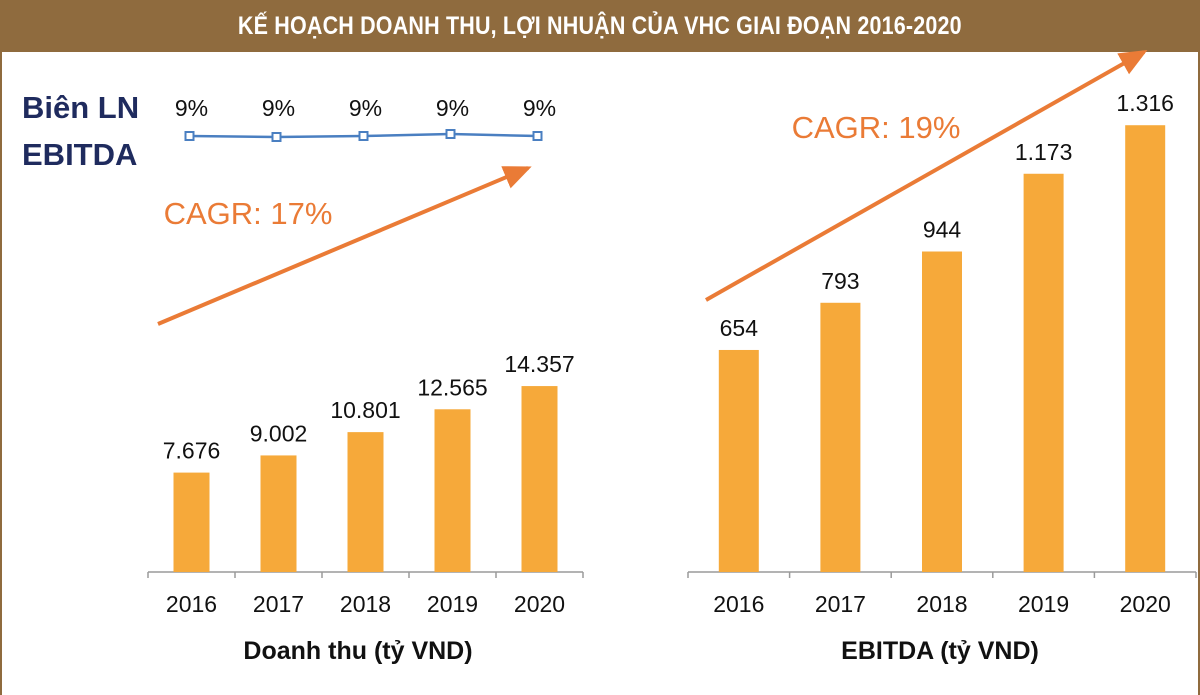 The image size is (1200, 695). Describe the element at coordinates (1, 373) in the screenshot. I see `frame-left-border` at that location.